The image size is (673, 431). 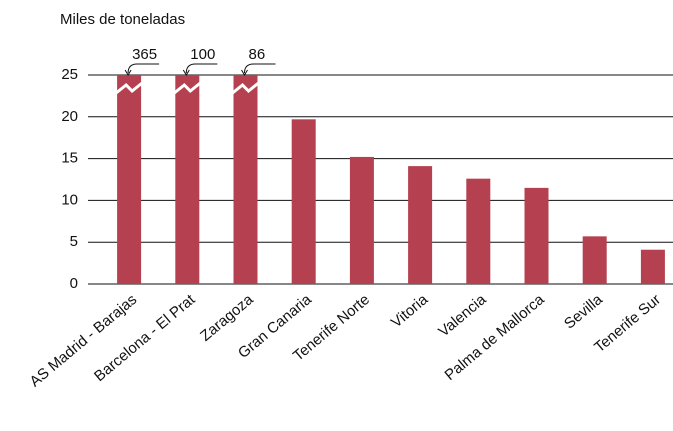 I want to click on chart-title: Miles de toneladas, so click(x=122, y=19).